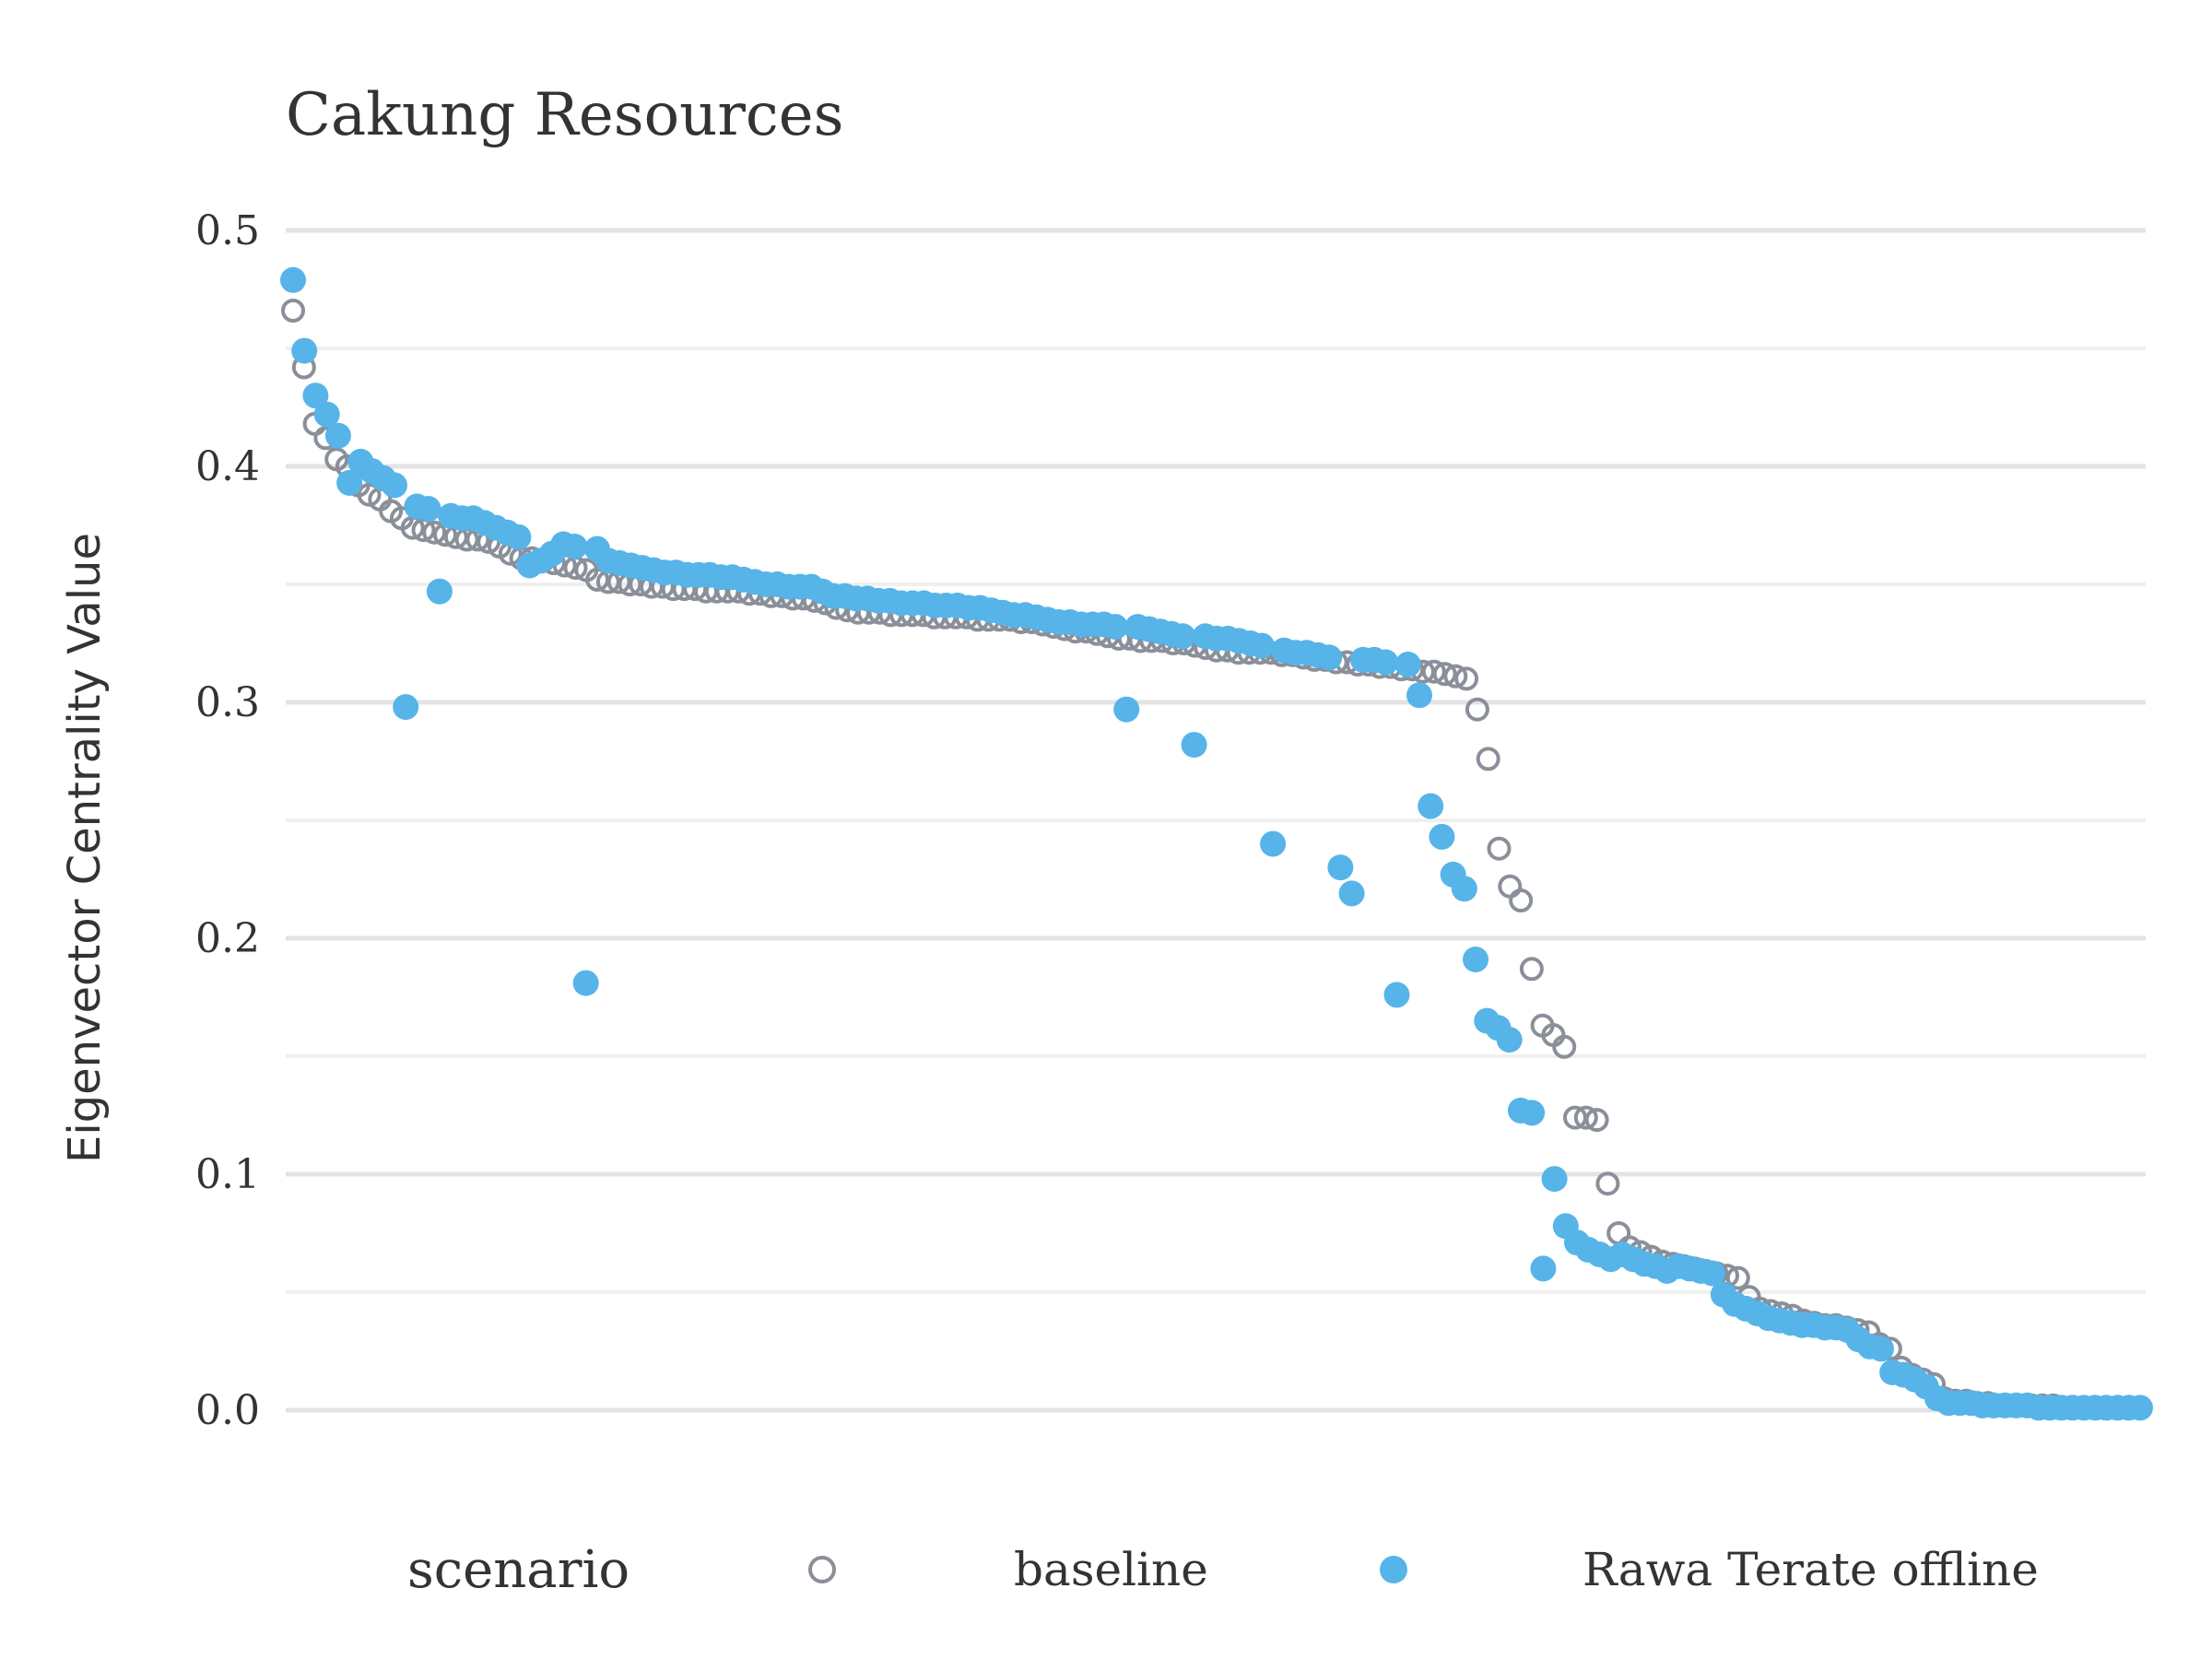 This screenshot has height=1659, width=2212. What do you see at coordinates (227, 938) in the screenshot?
I see `y-tick-label: 0.2` at bounding box center [227, 938].